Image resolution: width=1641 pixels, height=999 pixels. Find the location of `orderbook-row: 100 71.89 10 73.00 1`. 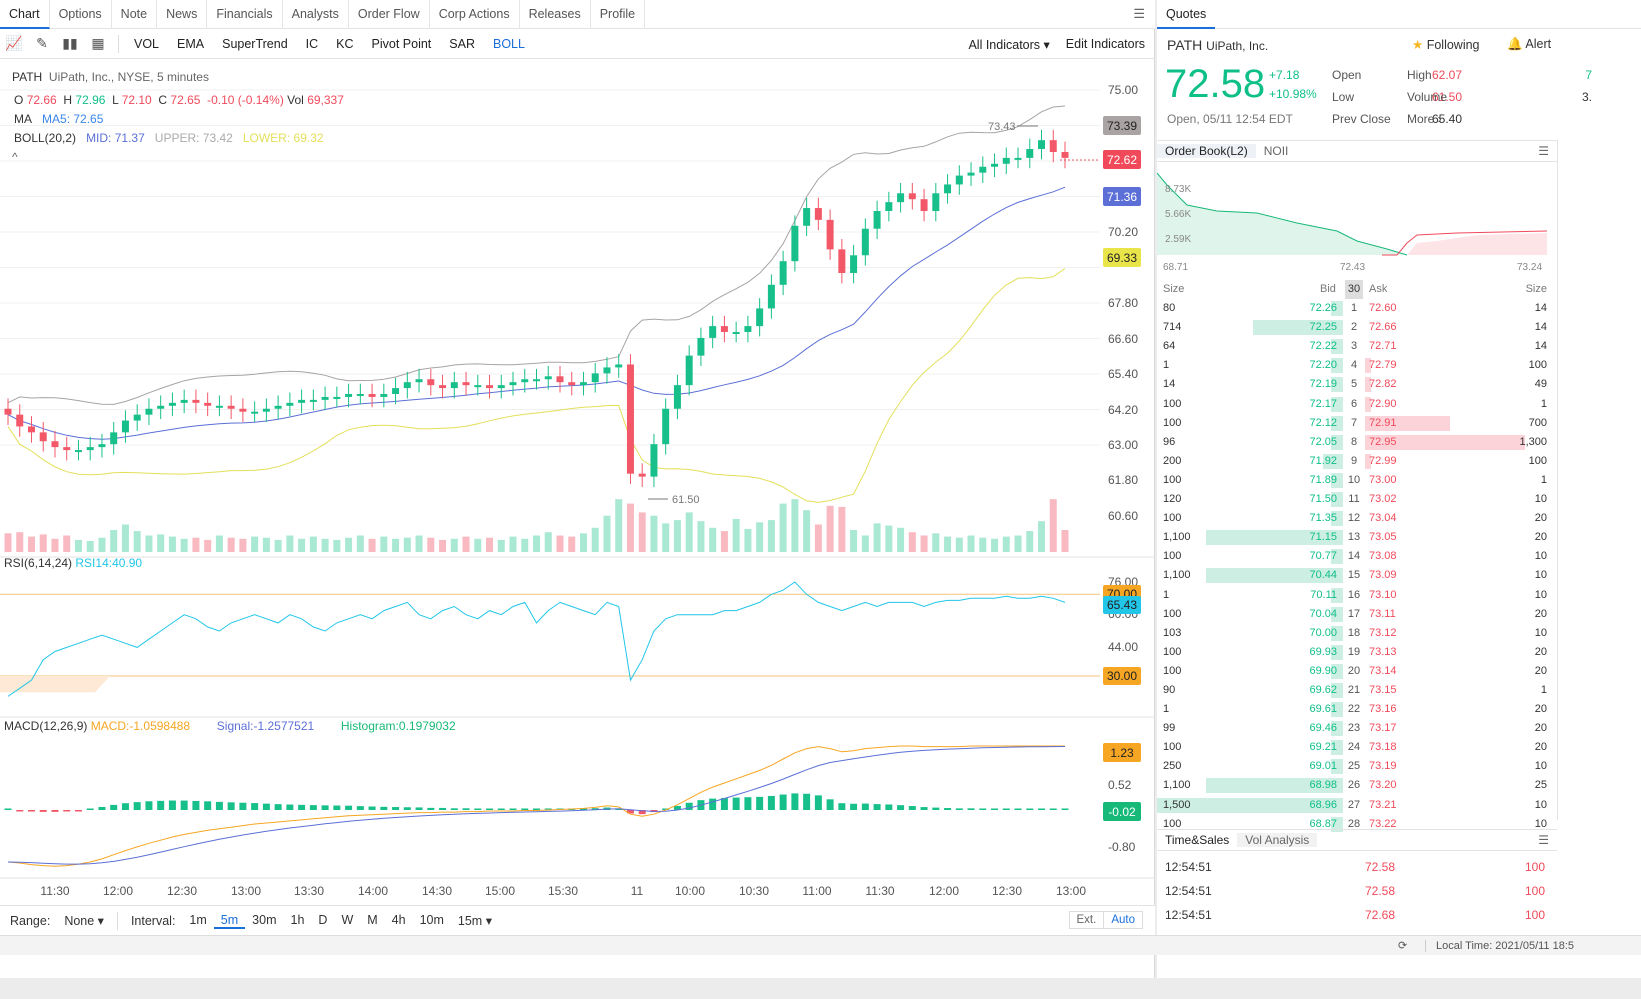

orderbook-row: 100 71.89 10 73.00 1 is located at coordinates (1357, 480).